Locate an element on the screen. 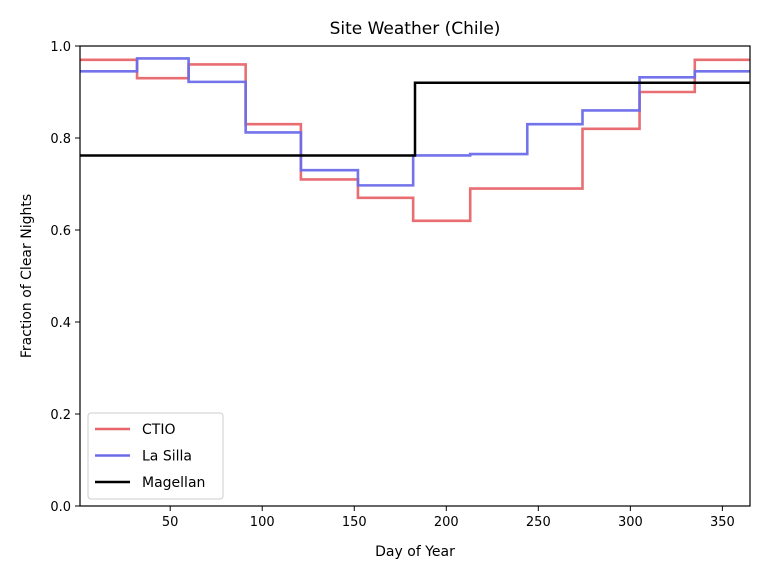 The width and height of the screenshot is (768, 576). y-tick-label: 0.8 is located at coordinates (60, 139).